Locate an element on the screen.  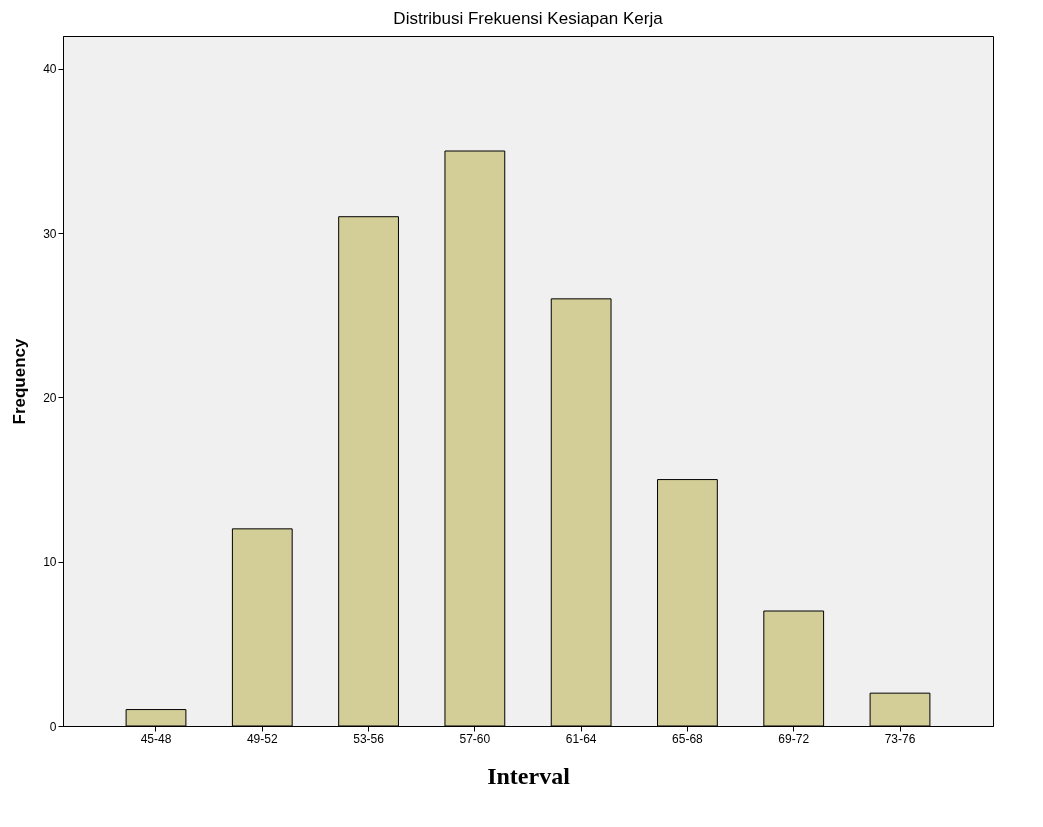
x-axis-title: Interval is located at coordinates (529, 775).